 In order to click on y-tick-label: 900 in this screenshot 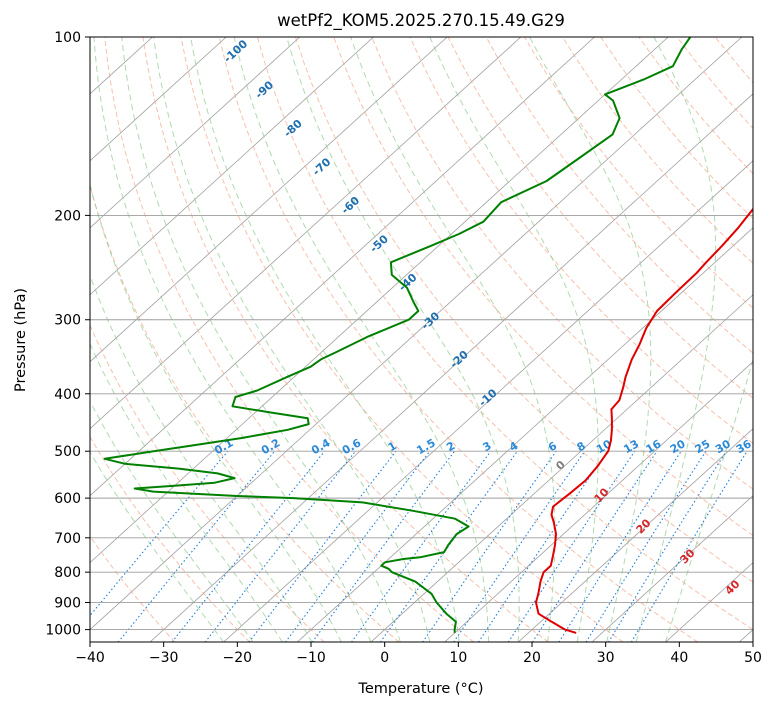, I will do `click(67, 603)`.